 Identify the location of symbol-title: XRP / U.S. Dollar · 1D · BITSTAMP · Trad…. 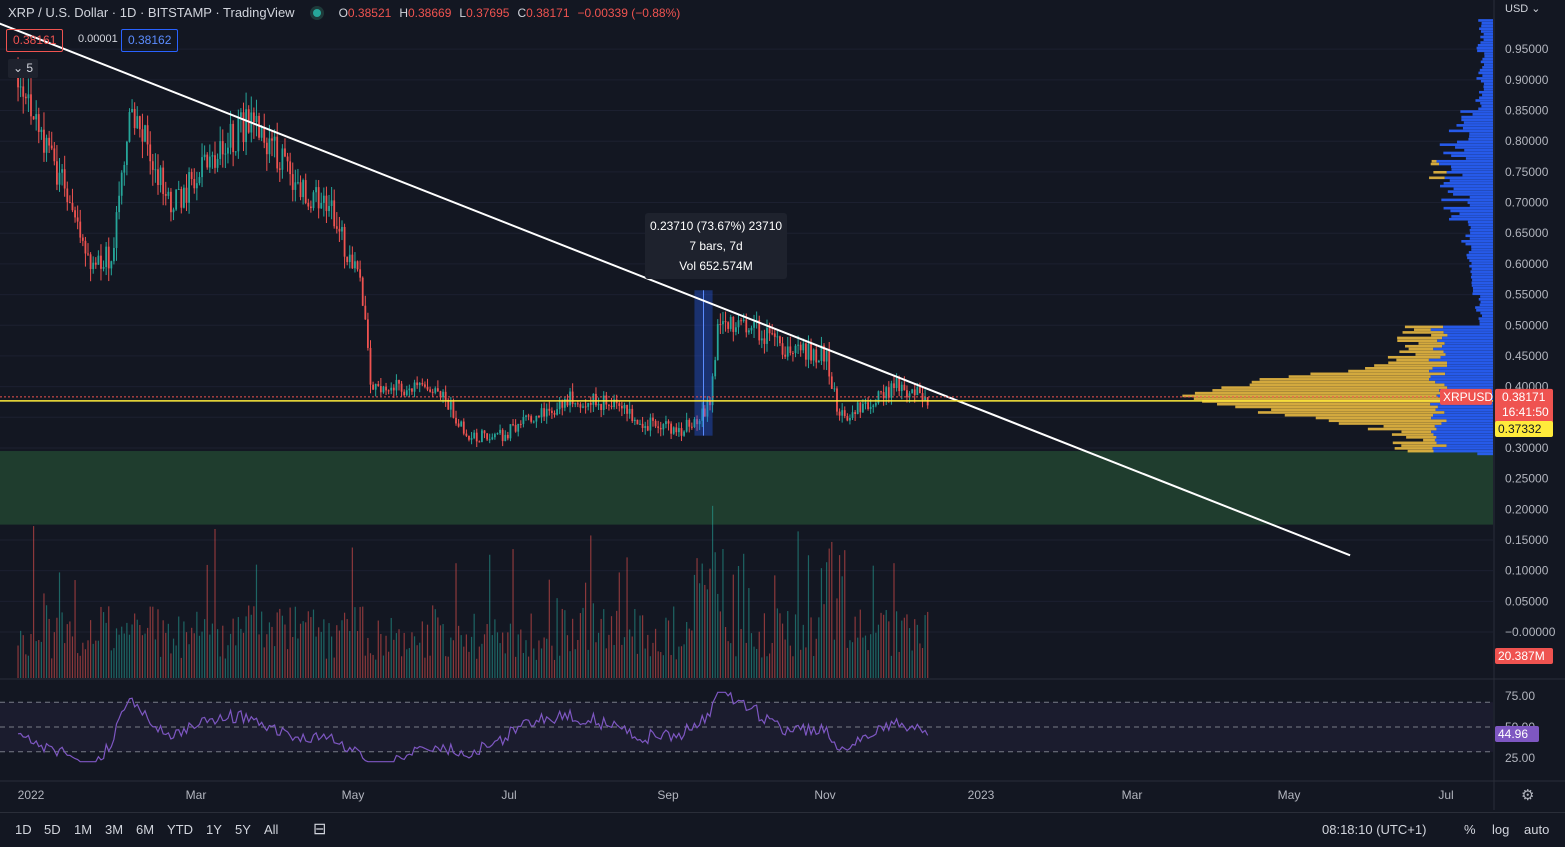
(151, 12).